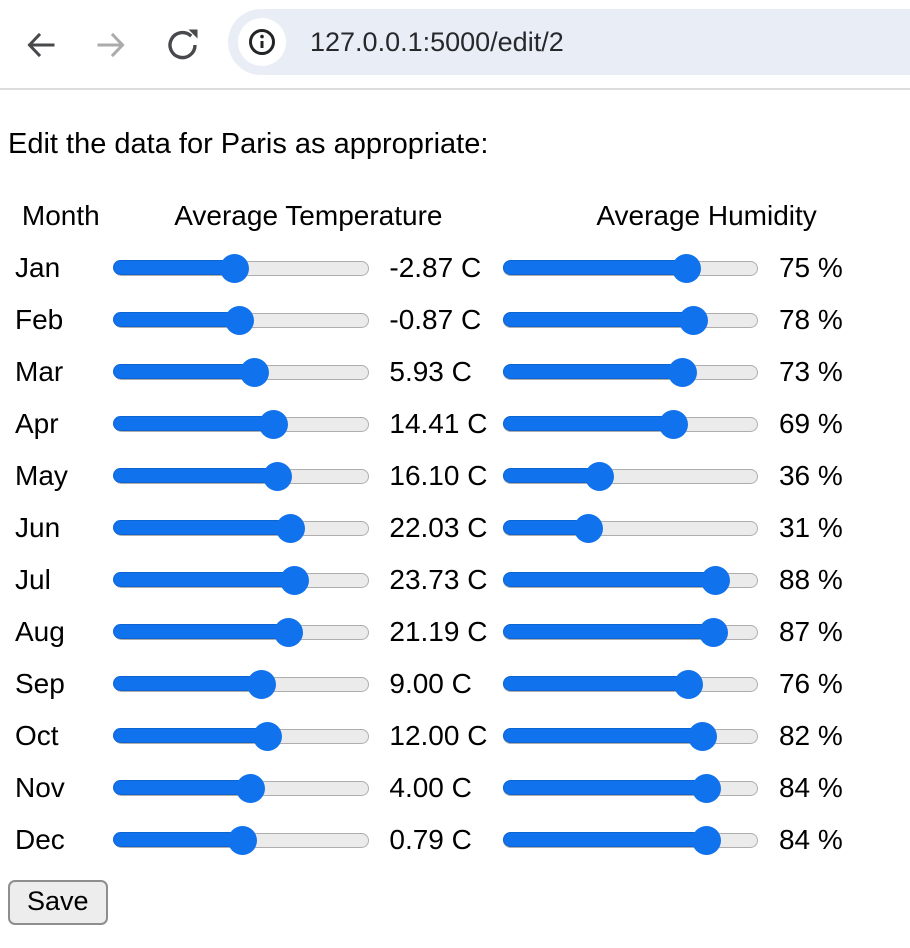 The height and width of the screenshot is (948, 910). I want to click on table-row: Jul 23.73 C 88 %, so click(459, 580).